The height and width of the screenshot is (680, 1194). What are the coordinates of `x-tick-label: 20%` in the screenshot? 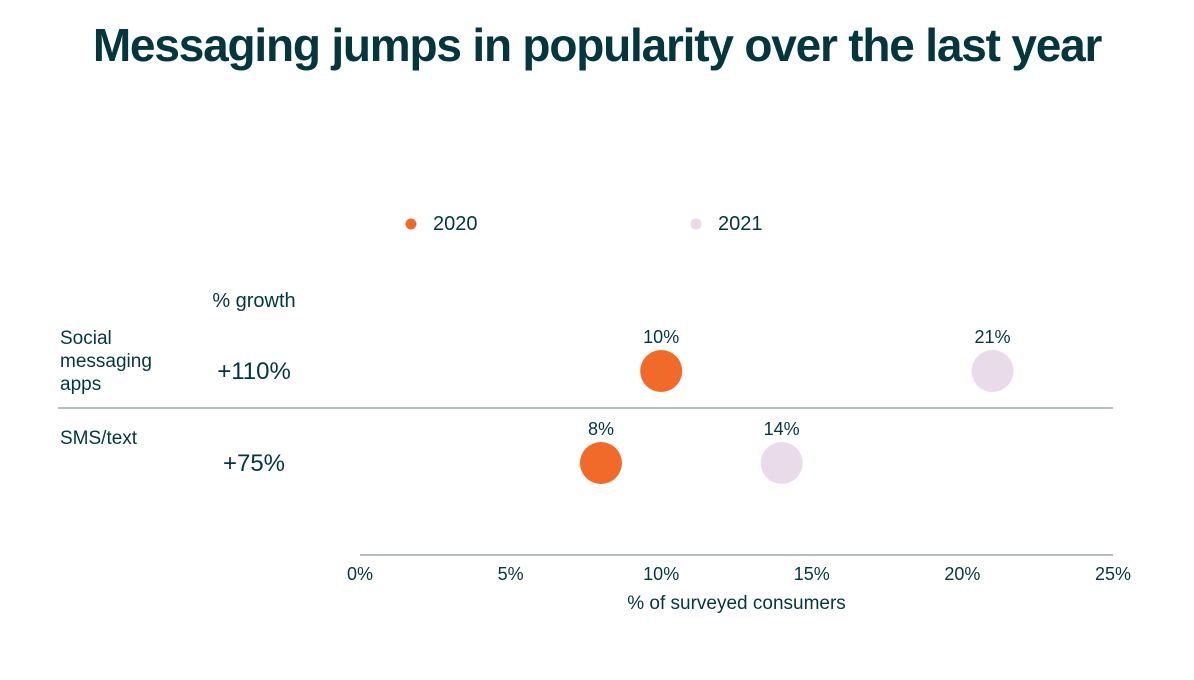 It's located at (962, 574).